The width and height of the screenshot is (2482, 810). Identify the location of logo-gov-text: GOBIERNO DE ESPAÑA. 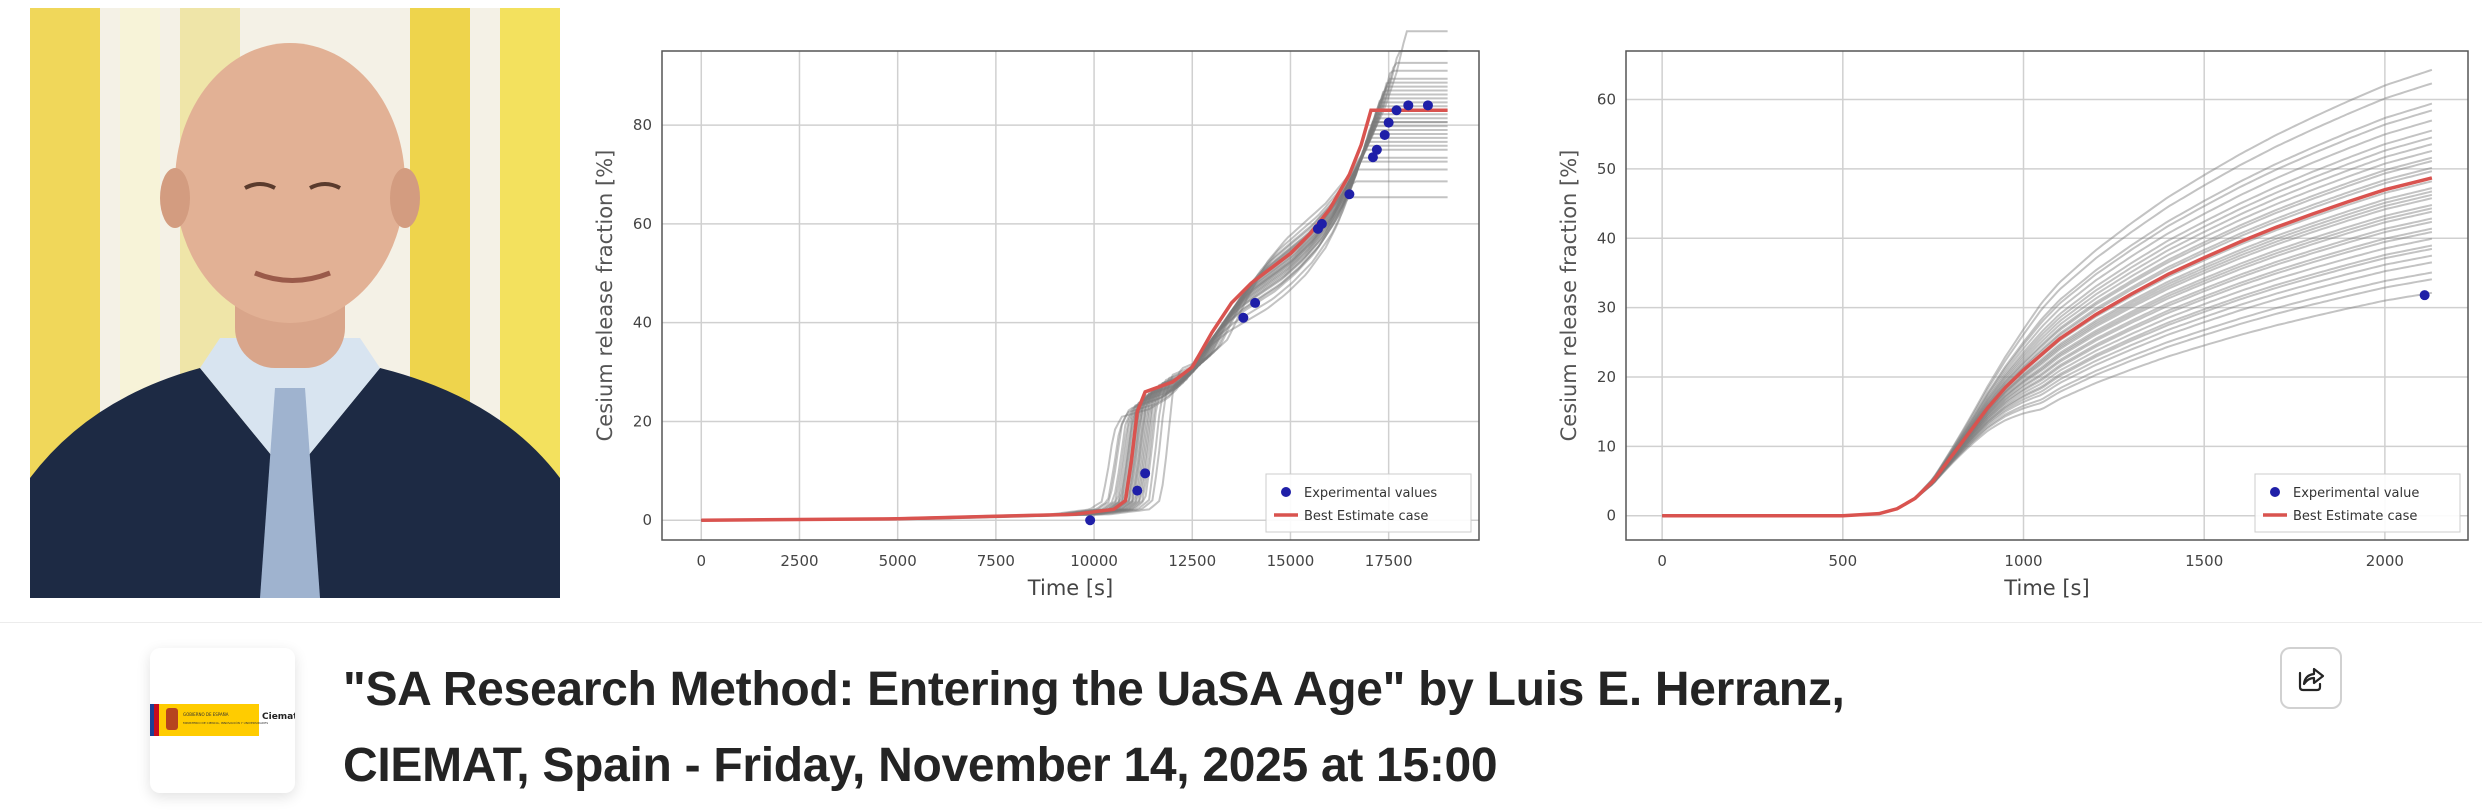
(206, 714).